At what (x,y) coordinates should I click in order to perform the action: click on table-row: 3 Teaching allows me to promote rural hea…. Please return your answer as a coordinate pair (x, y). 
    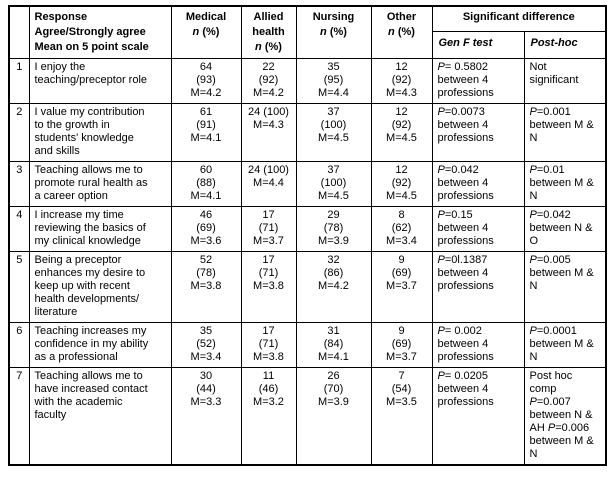
    Looking at the image, I should click on (307, 184).